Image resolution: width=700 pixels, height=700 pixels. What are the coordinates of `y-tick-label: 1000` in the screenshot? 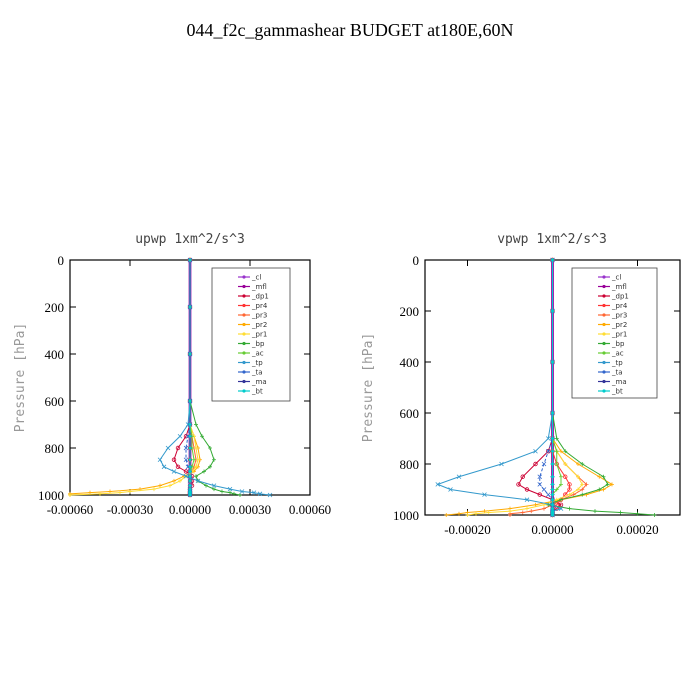 It's located at (406, 515).